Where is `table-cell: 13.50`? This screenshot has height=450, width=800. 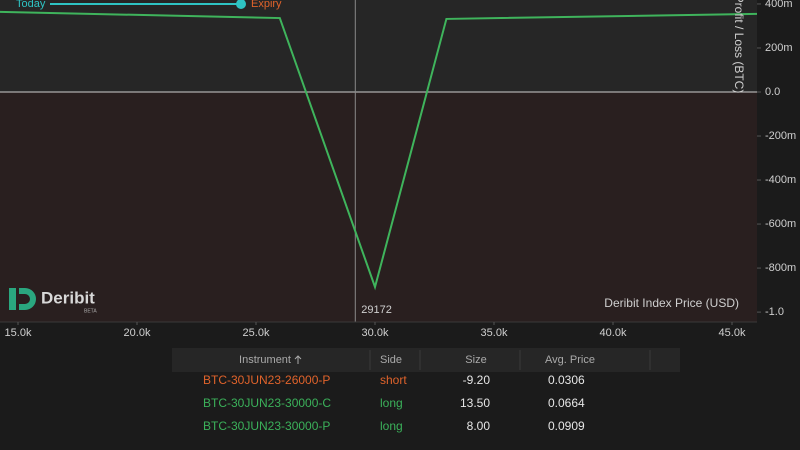
table-cell: 13.50 is located at coordinates (475, 403).